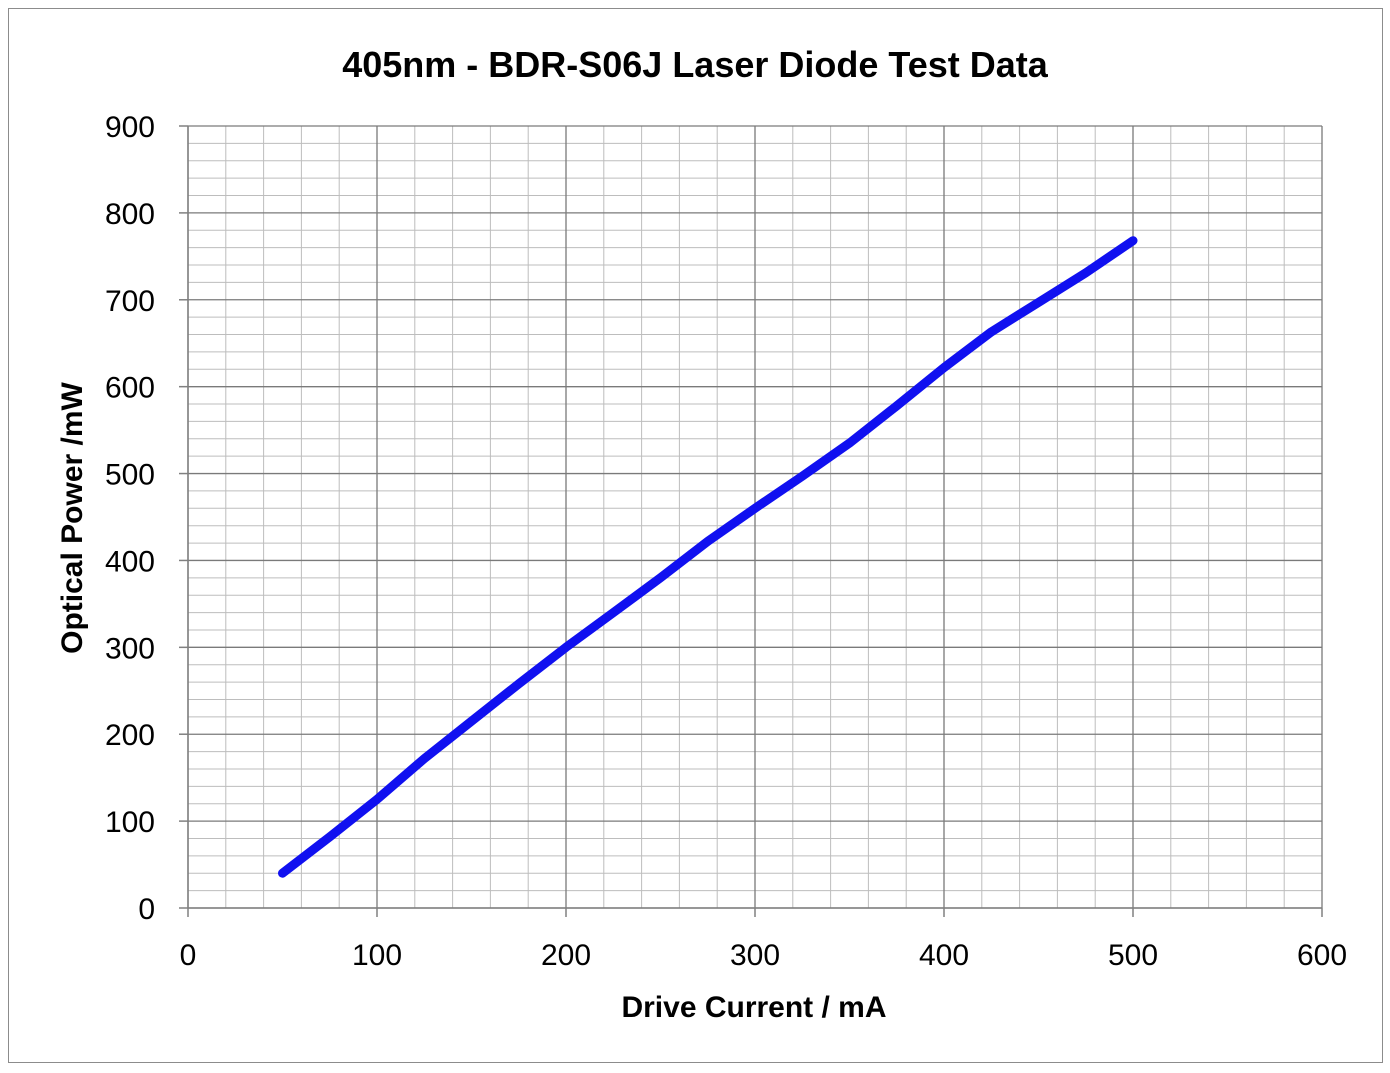 This screenshot has height=1073, width=1390. I want to click on x-tick-label: 400, so click(944, 955).